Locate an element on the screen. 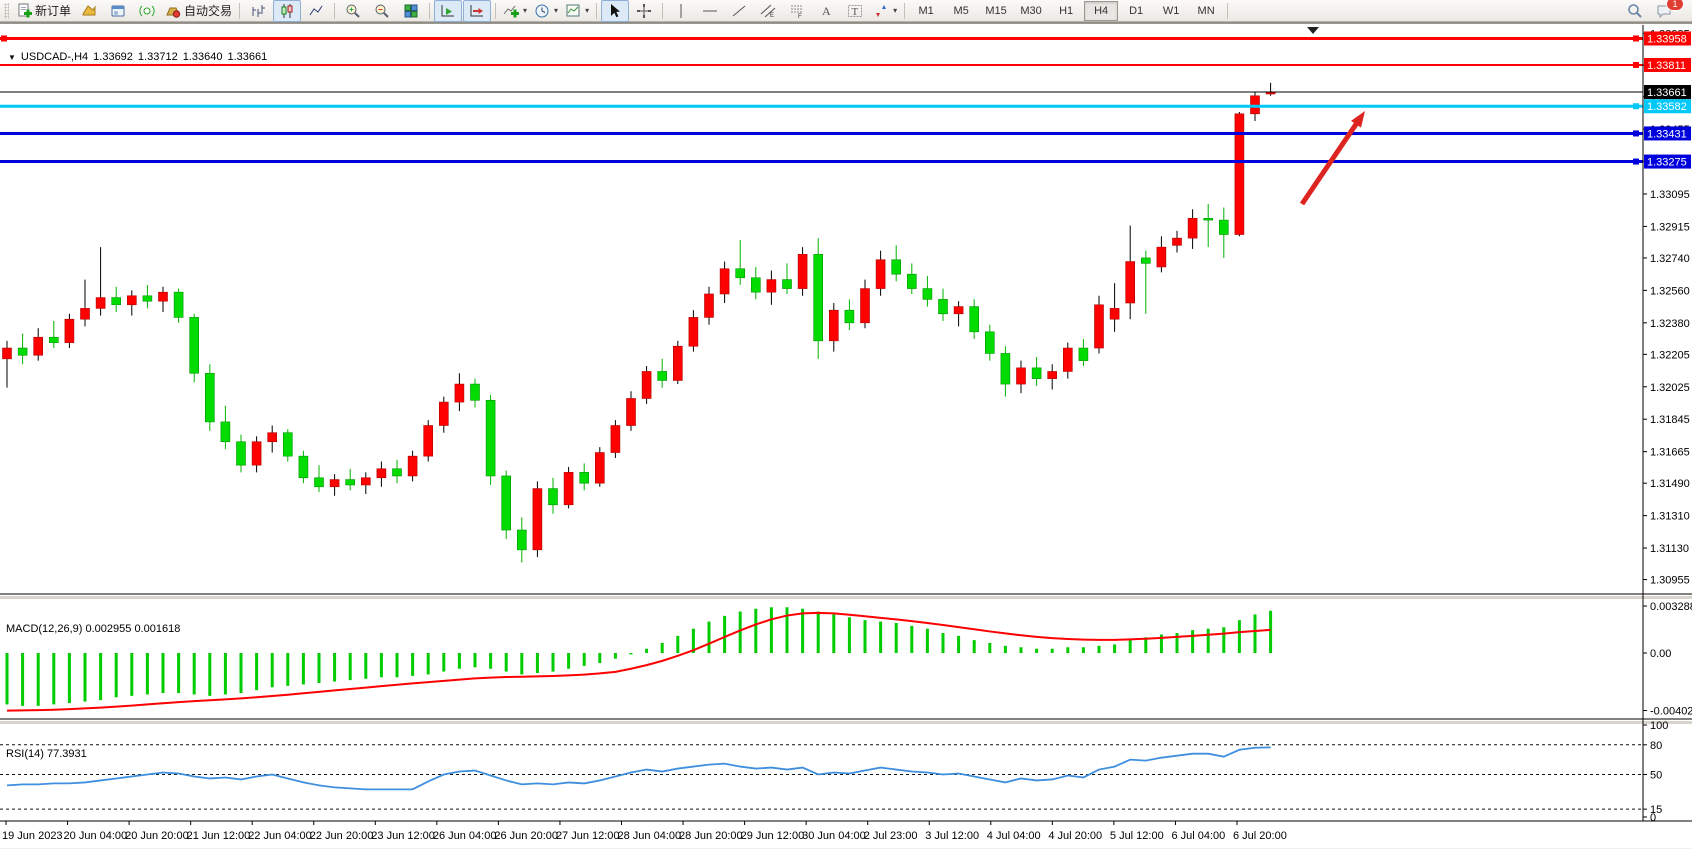  templates-button: ▾ is located at coordinates (577, 11).